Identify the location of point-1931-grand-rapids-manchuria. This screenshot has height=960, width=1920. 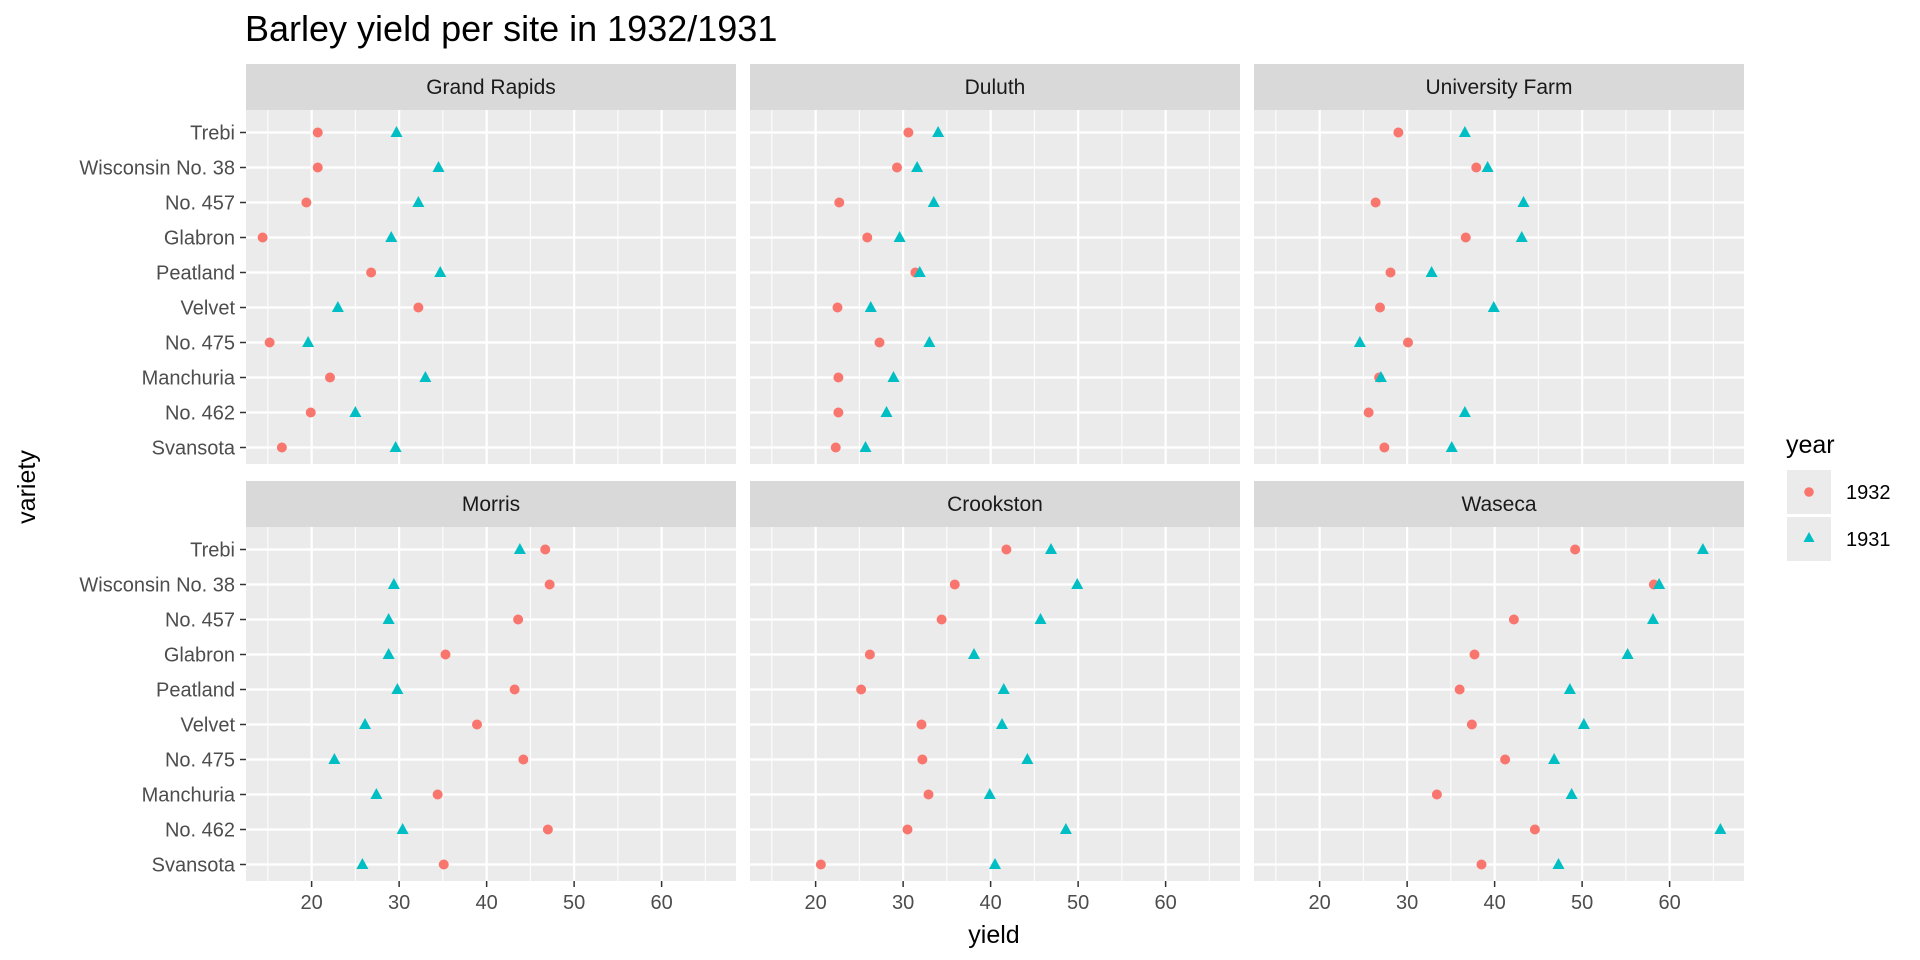
(425, 376).